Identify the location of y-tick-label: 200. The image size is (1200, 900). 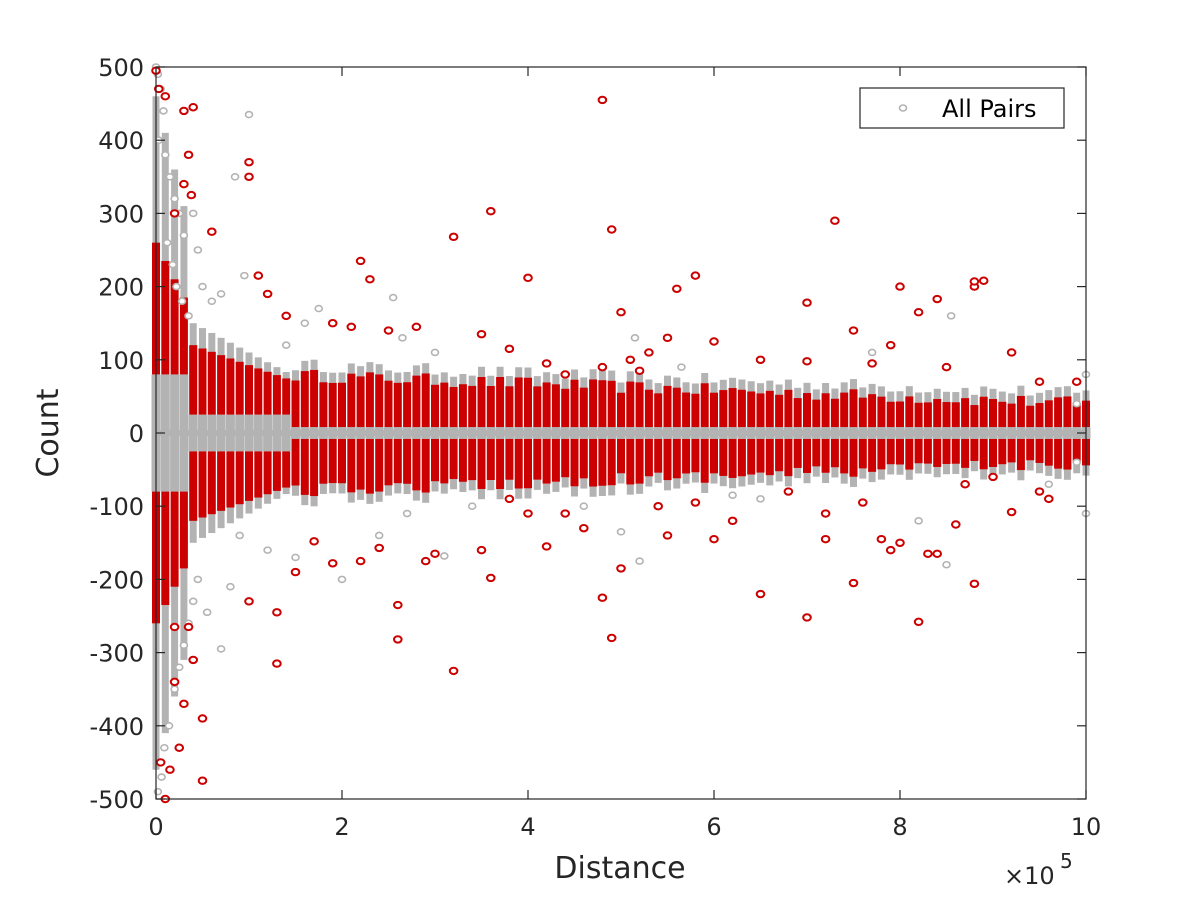
(121, 288).